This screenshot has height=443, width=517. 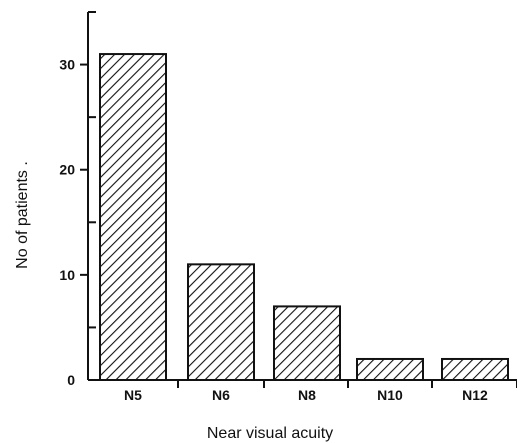 What do you see at coordinates (221, 395) in the screenshot?
I see `x-tick-label-n6: N6` at bounding box center [221, 395].